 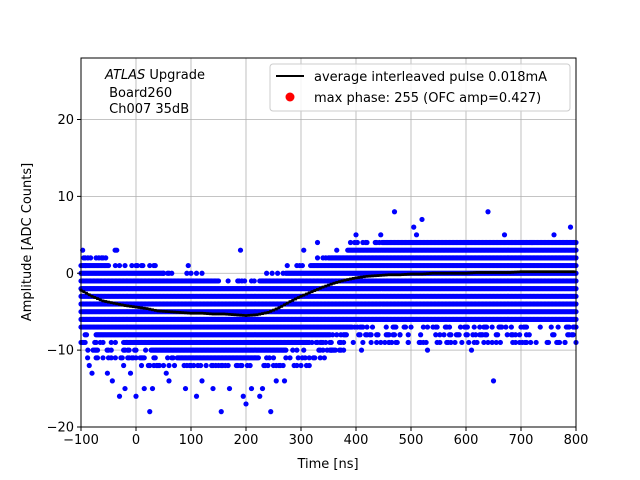 I want to click on x-axis-ticks: −100 0 100 200 300 400 500 600 700 800, so click(x=325, y=437).